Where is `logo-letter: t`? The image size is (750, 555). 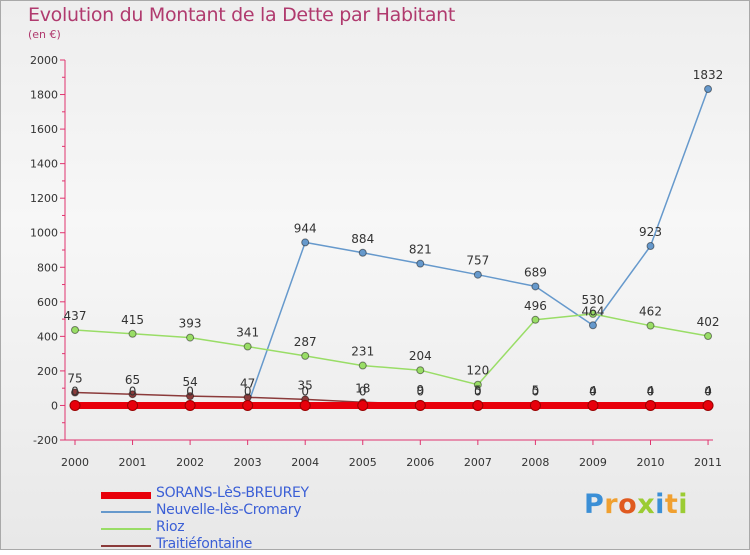 logo-letter: t is located at coordinates (671, 504).